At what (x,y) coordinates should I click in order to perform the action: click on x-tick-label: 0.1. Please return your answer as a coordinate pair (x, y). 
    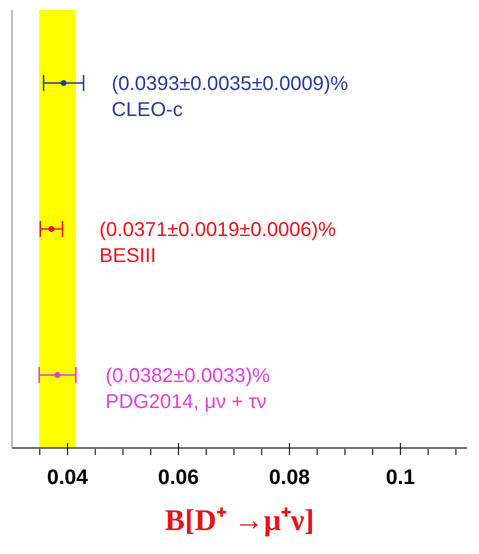
    Looking at the image, I should click on (401, 477).